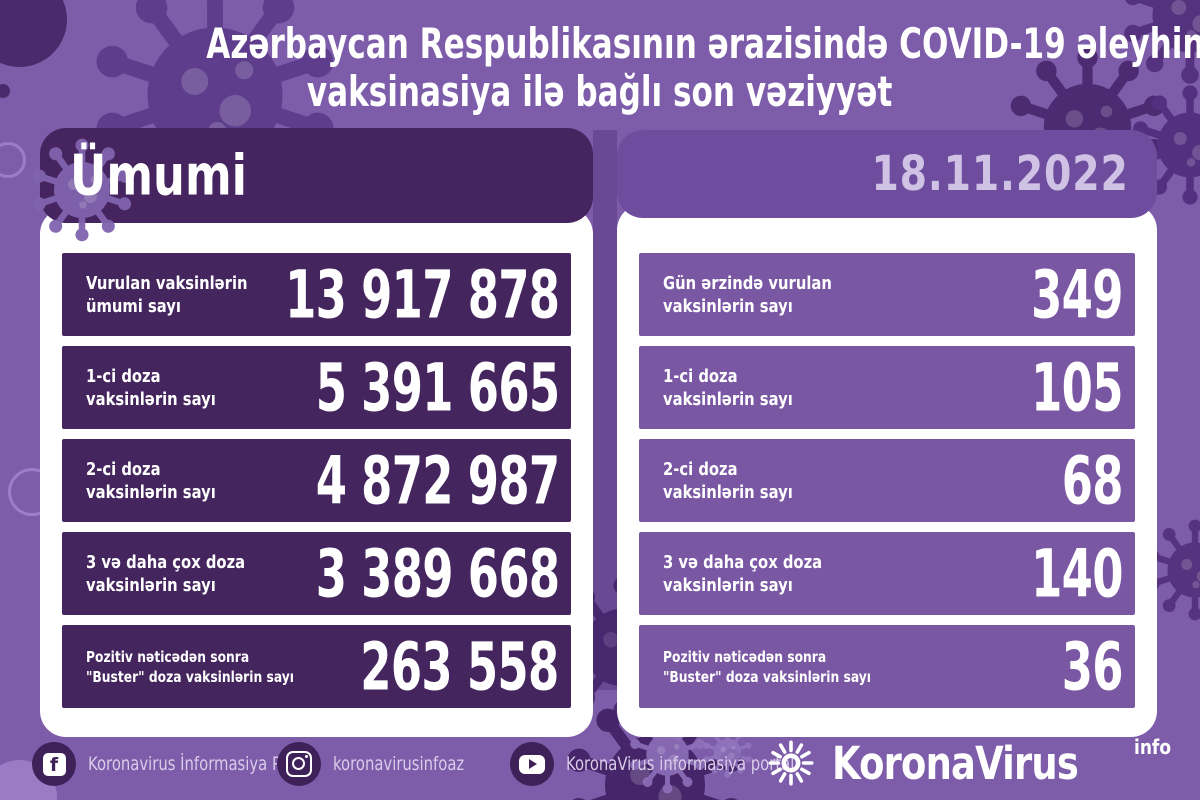  What do you see at coordinates (1153, 747) in the screenshot?
I see `brand-superscript: info` at bounding box center [1153, 747].